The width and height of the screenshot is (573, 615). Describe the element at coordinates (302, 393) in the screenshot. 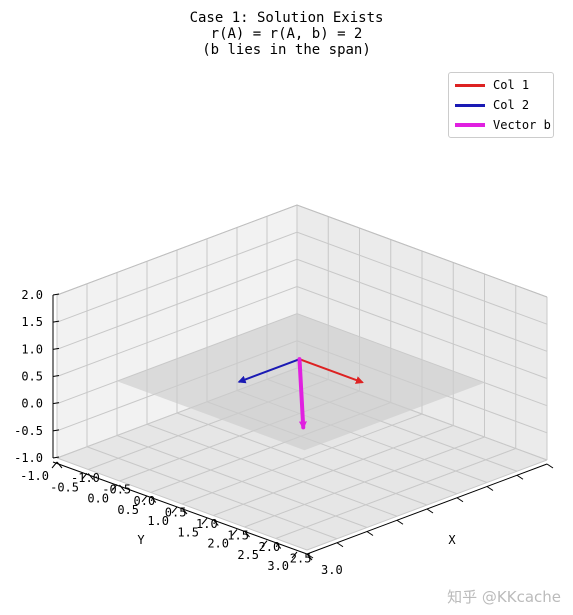

I see `series-vector-vector-b` at that location.